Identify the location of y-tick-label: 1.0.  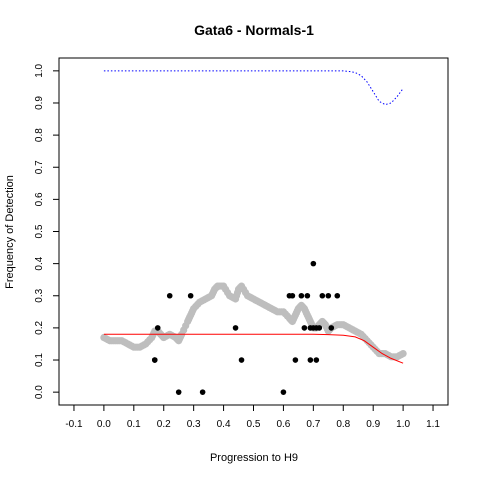
(39, 70).